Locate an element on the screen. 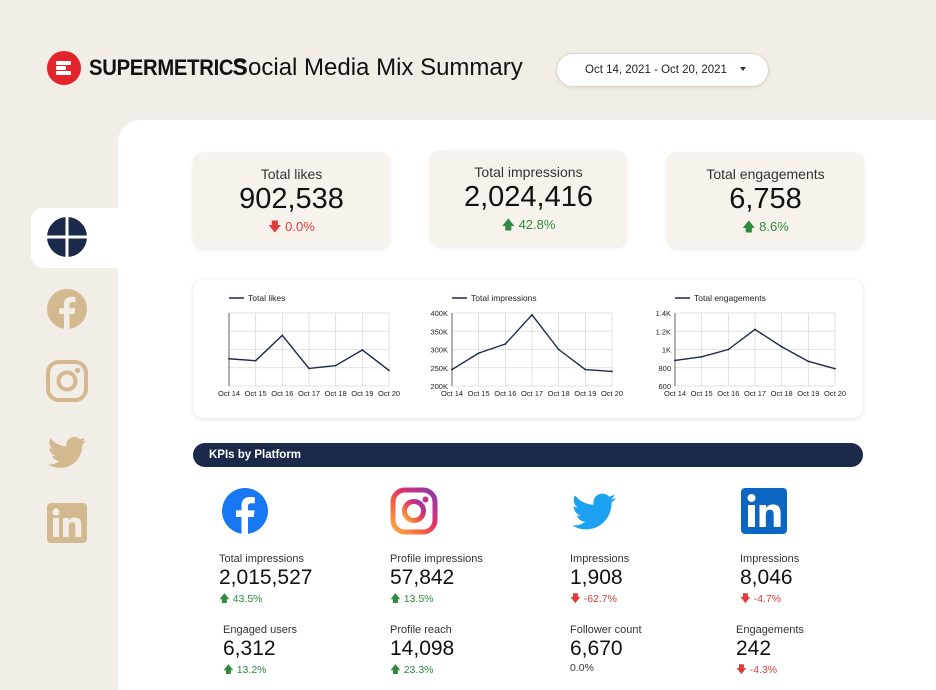 The height and width of the screenshot is (690, 936). y-tick-label: 800 is located at coordinates (664, 368).